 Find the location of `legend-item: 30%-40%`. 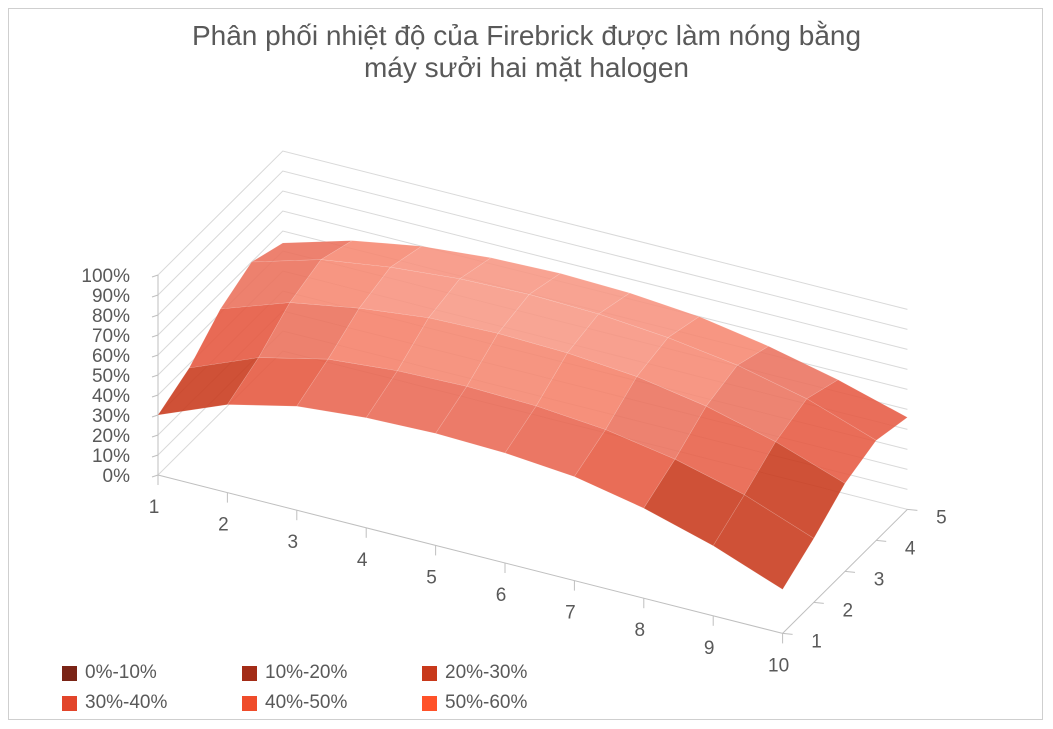

legend-item: 30%-40% is located at coordinates (114, 703).